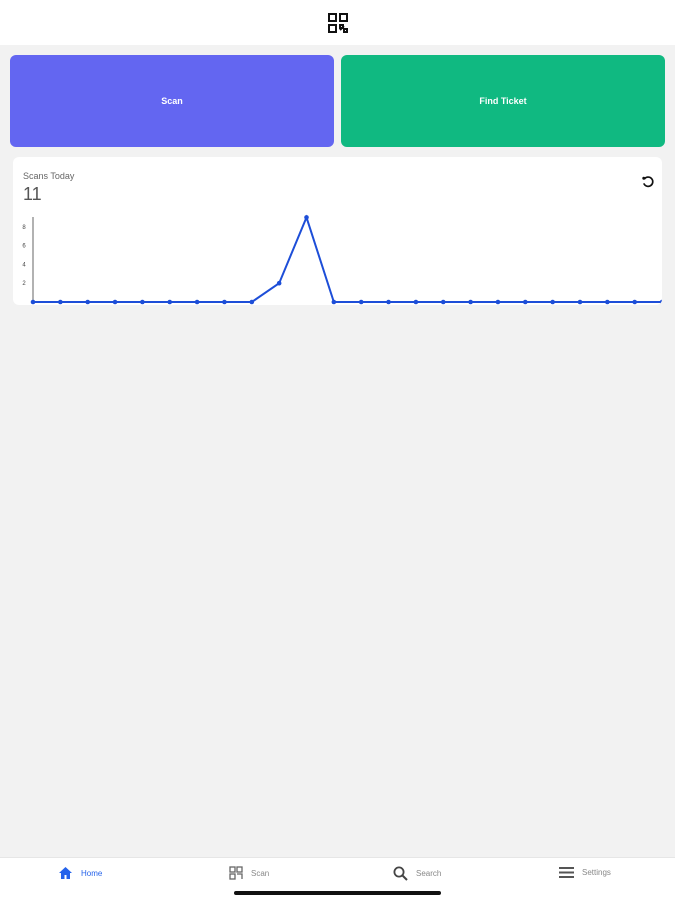  Describe the element at coordinates (24, 247) in the screenshot. I see `y-tick-label: 6` at that location.